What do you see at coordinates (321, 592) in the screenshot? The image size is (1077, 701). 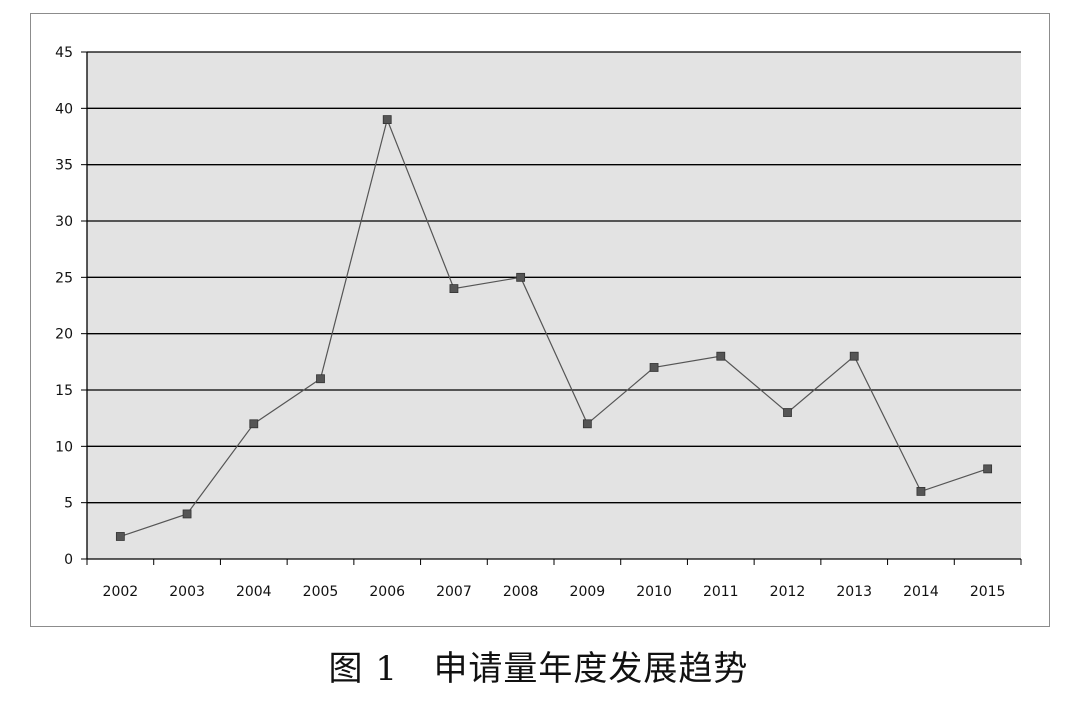 I see `x-tick-label: 2005` at bounding box center [321, 592].